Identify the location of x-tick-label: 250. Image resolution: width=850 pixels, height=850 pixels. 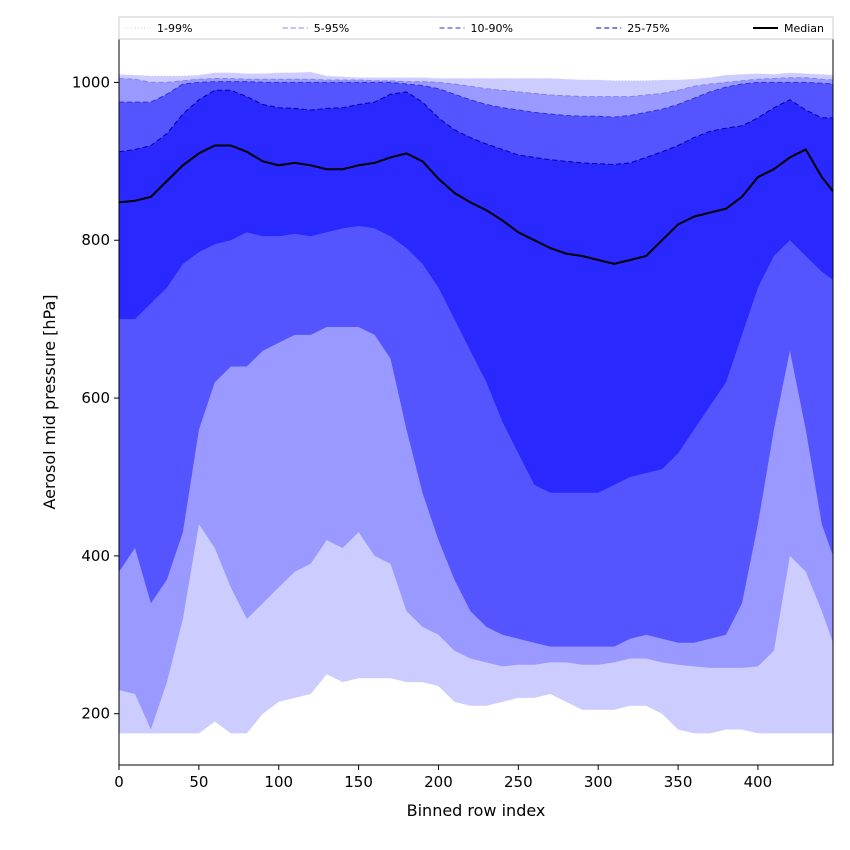
(518, 782).